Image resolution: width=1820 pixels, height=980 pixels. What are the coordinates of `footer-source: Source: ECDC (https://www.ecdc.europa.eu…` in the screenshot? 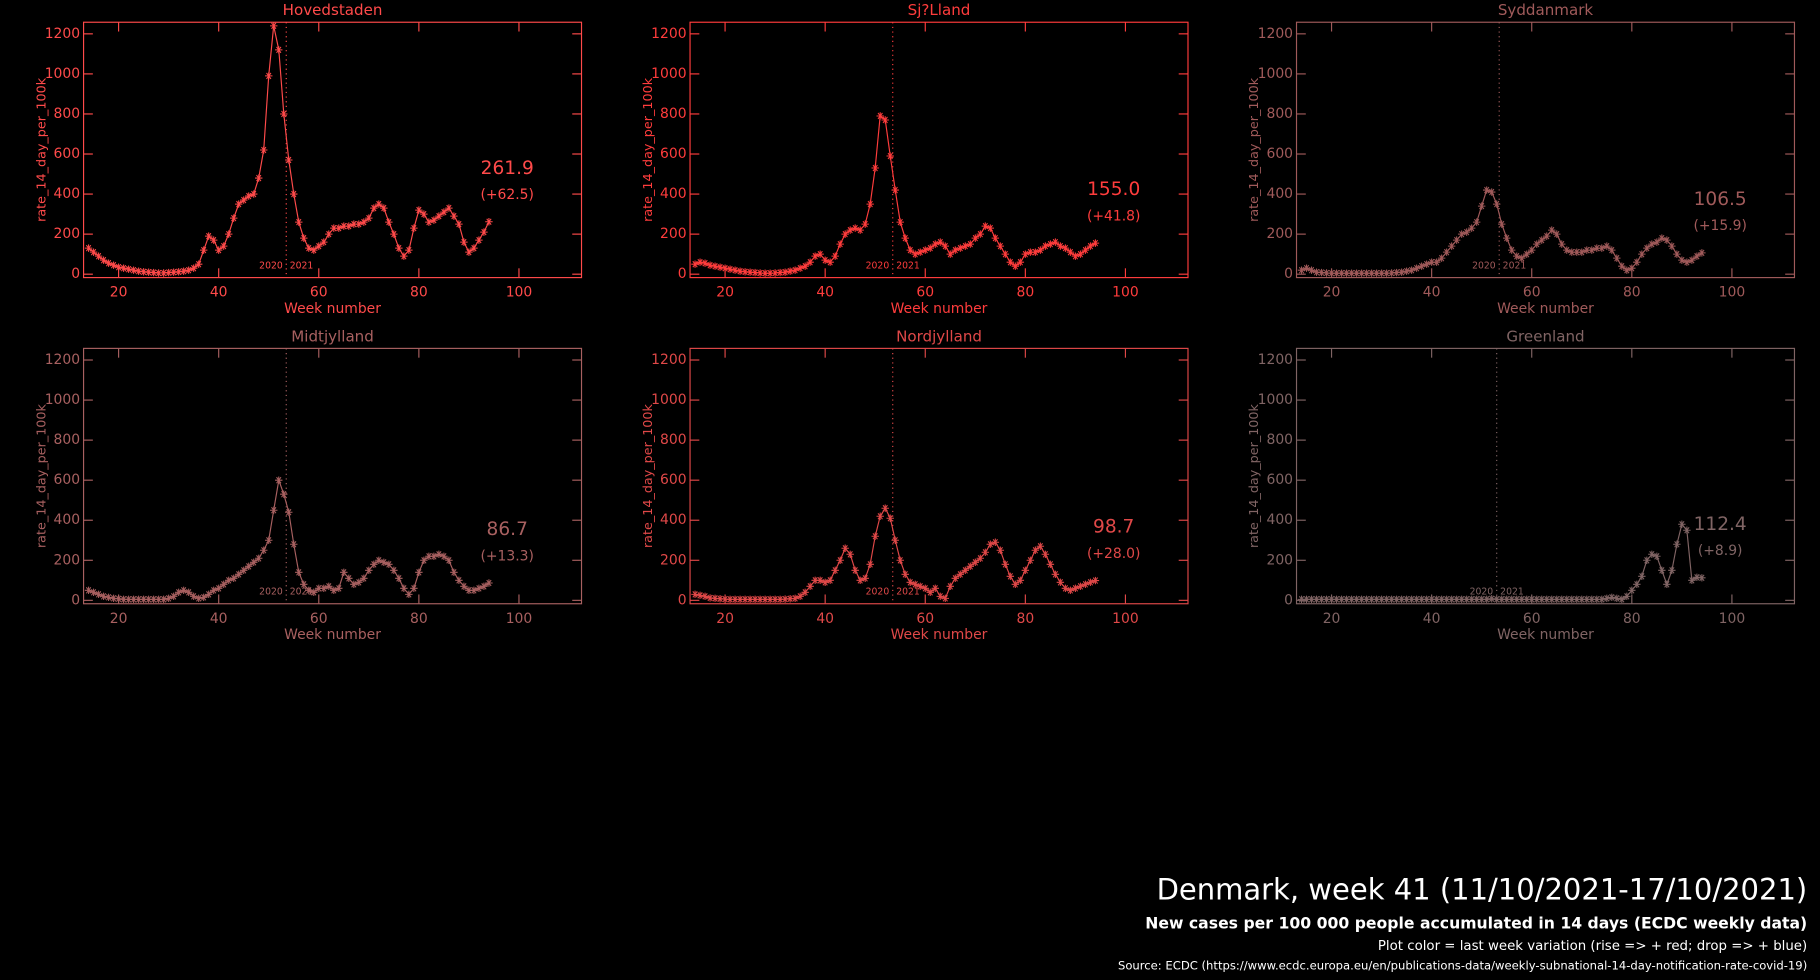 It's located at (1462, 965).